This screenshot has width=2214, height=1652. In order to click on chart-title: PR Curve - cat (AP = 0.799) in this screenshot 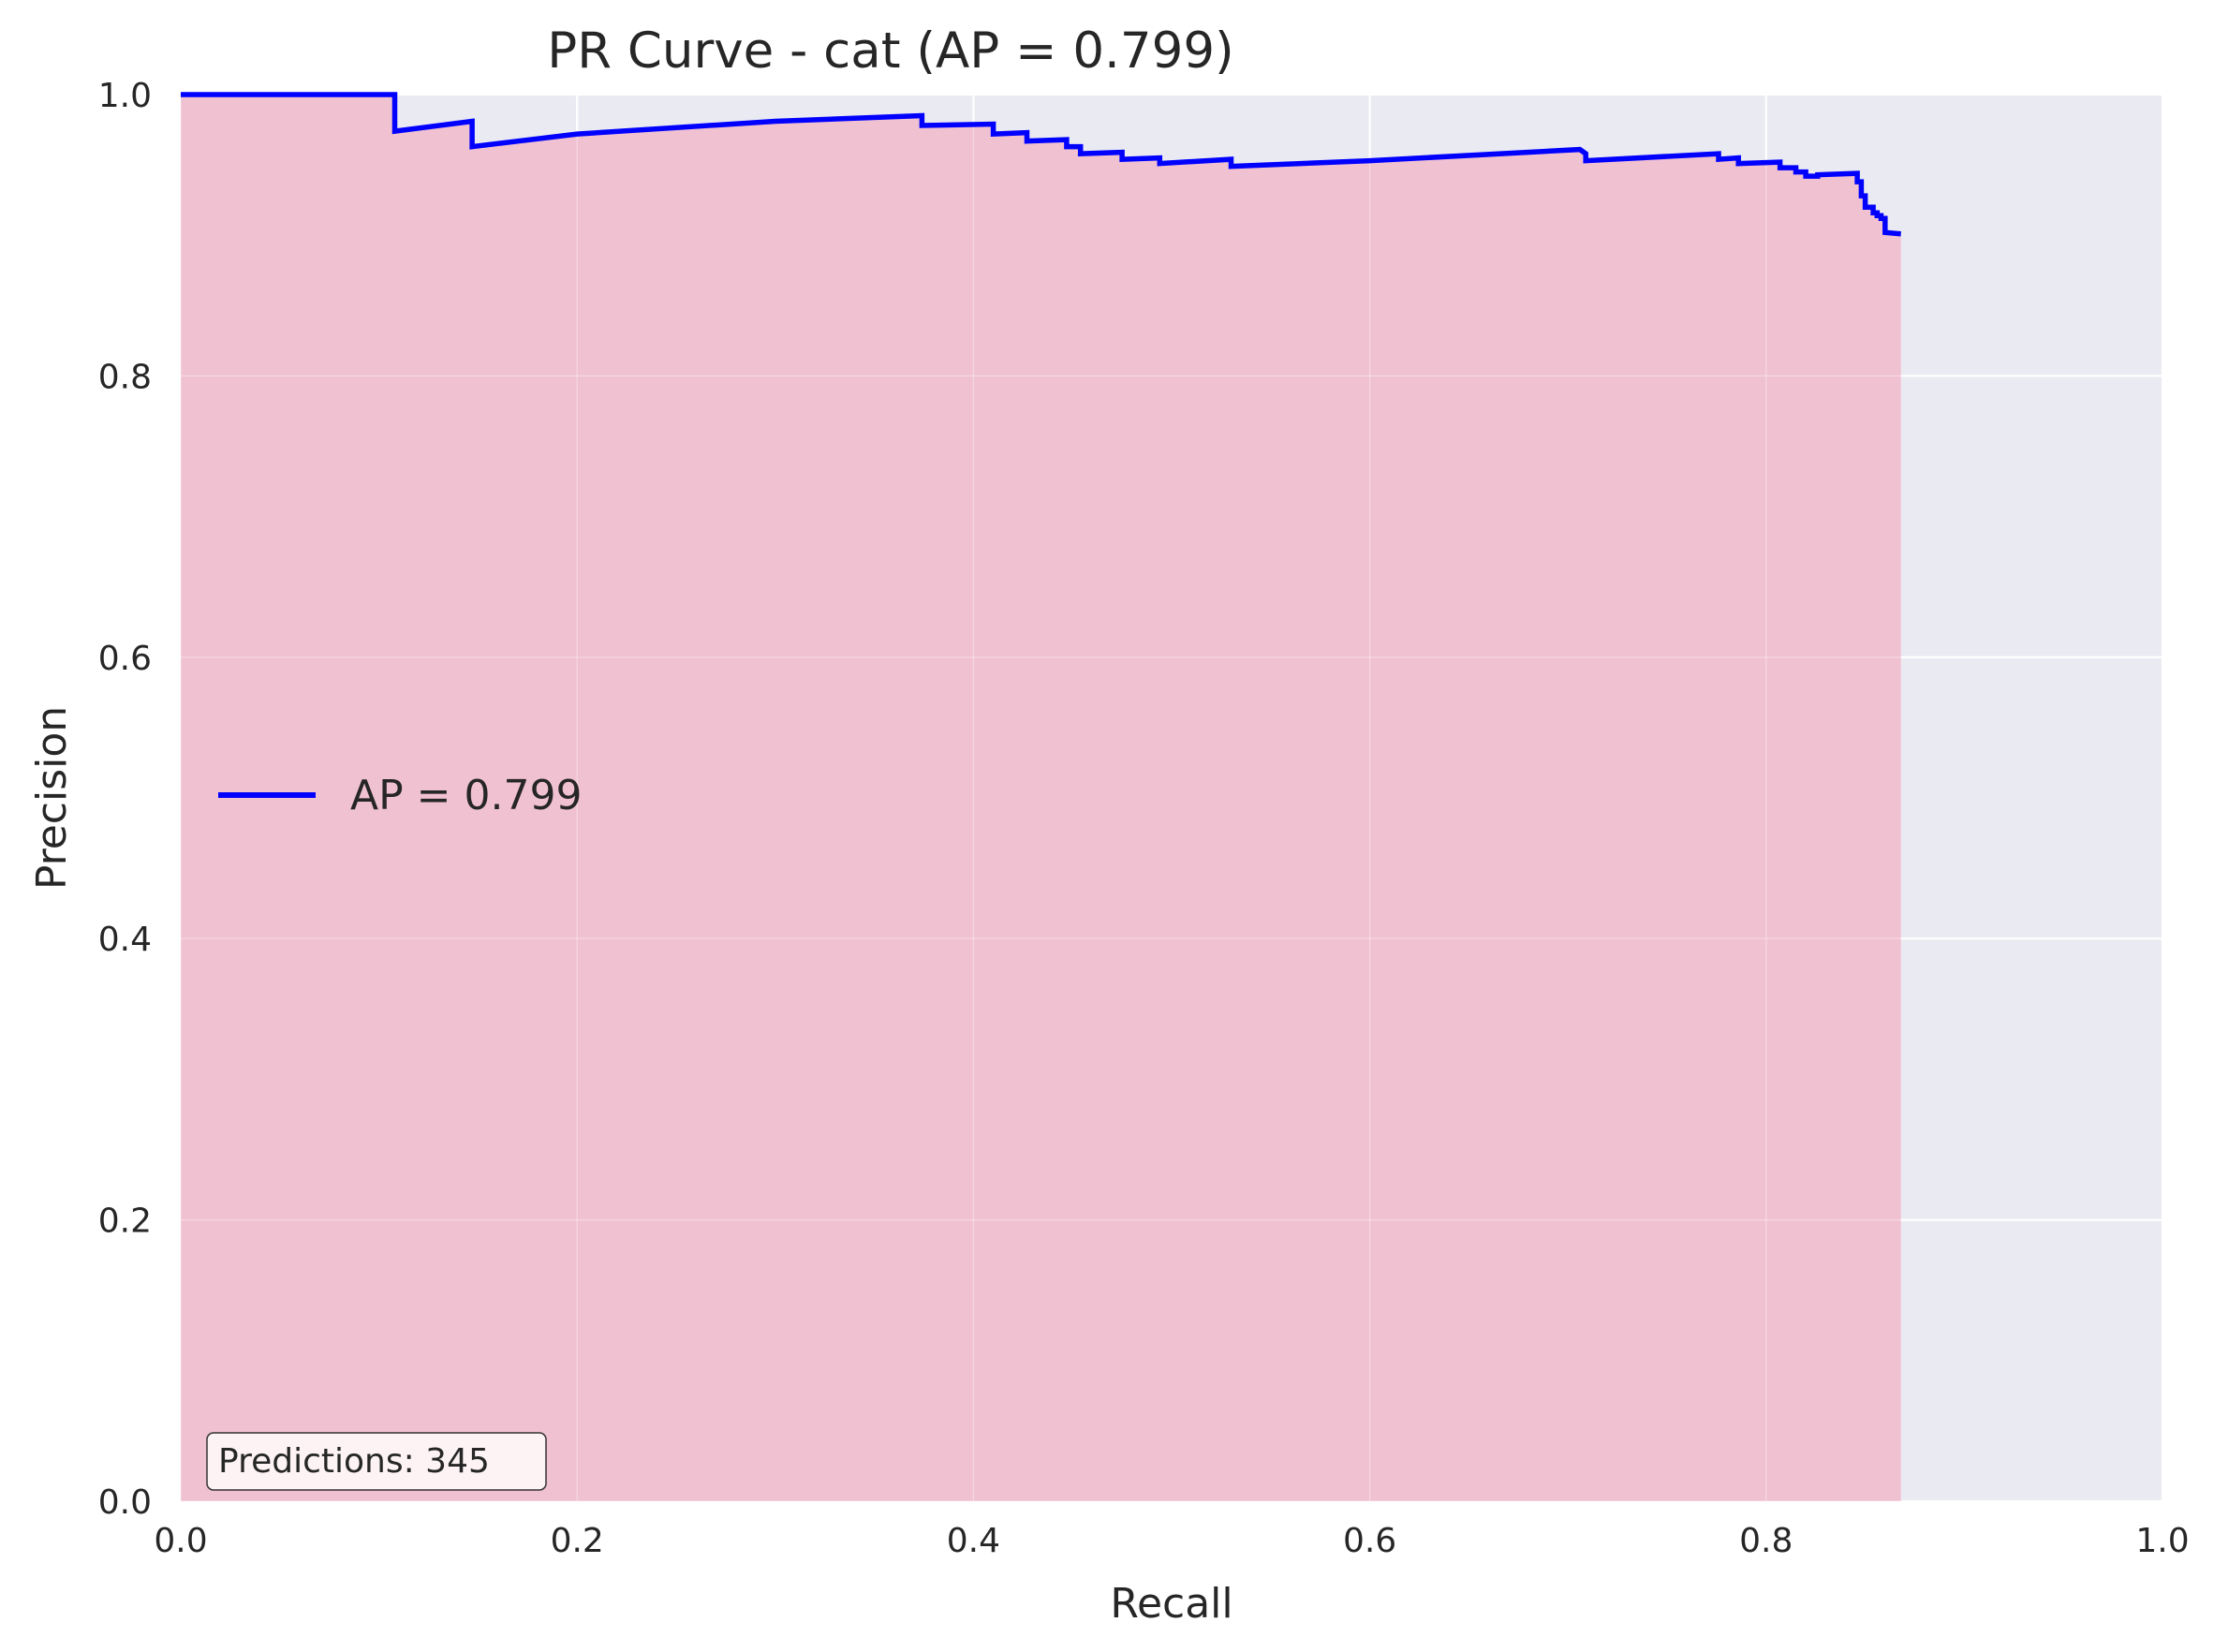, I will do `click(890, 51)`.